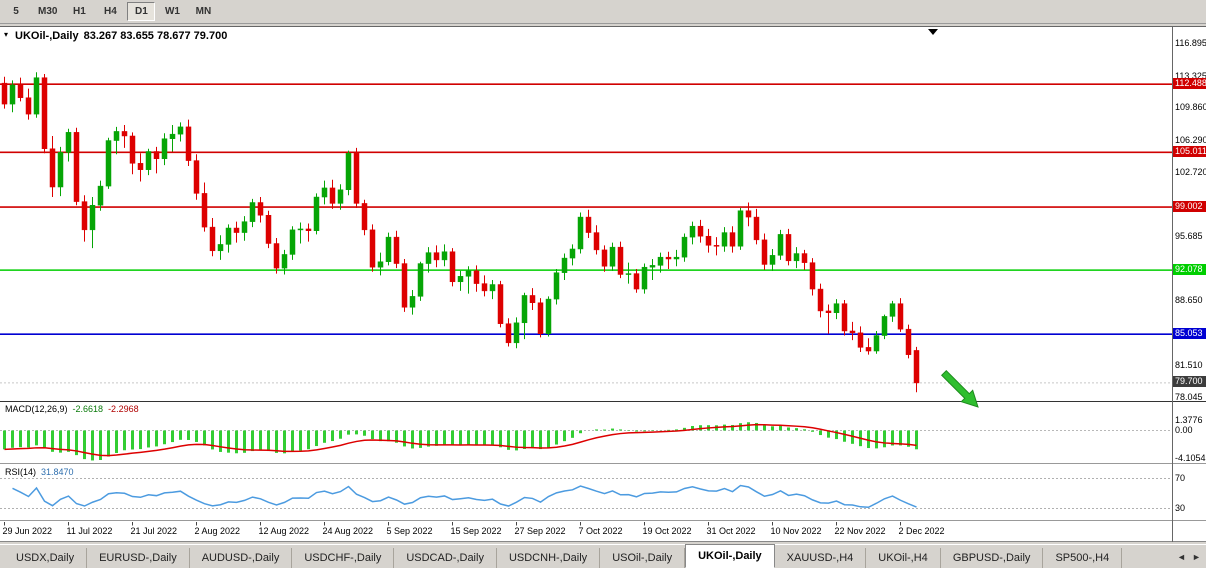 The image size is (1206, 568). What do you see at coordinates (1083, 558) in the screenshot?
I see `chart-tab-SP500-H4: SP500-,H4` at bounding box center [1083, 558].